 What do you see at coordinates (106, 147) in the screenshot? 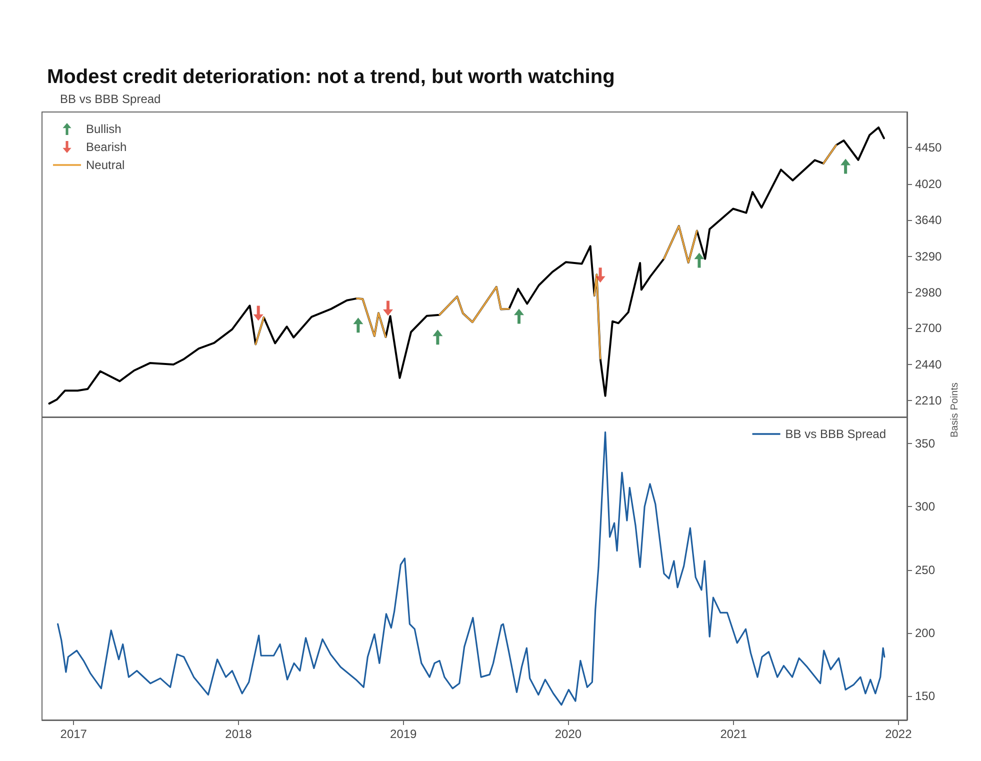
I see `legend-label: Bearish` at bounding box center [106, 147].